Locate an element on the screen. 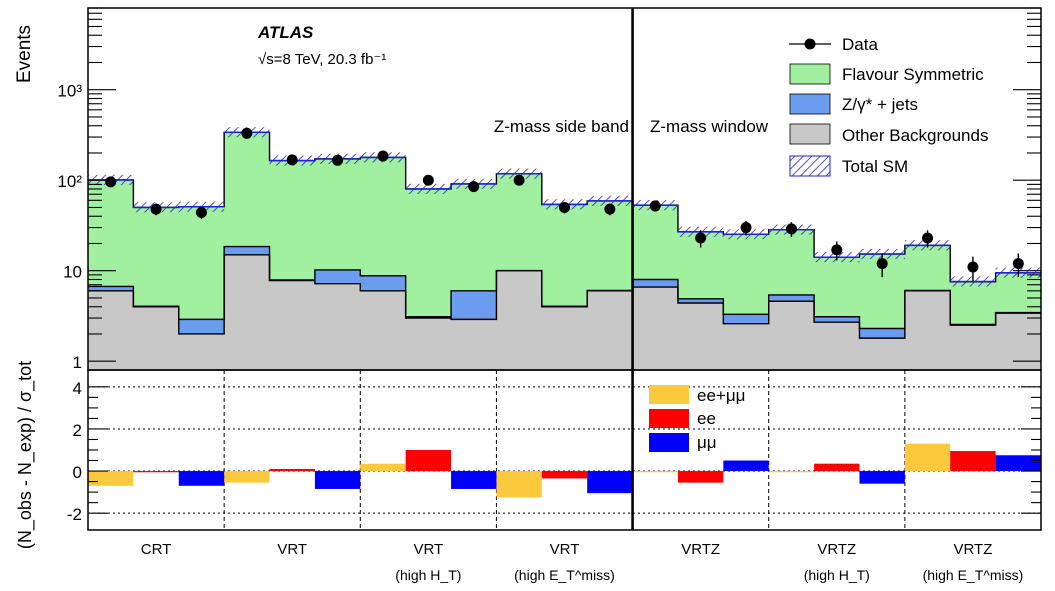  legend-swatch-zjets is located at coordinates (810, 104).